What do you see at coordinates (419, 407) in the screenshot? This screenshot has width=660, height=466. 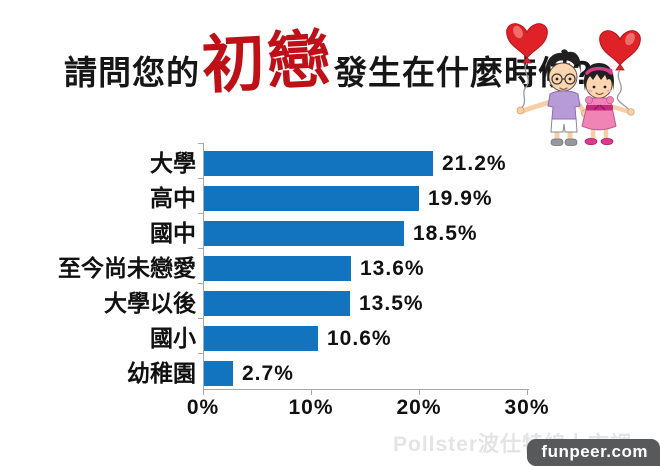 I see `x-axis-label: 20%` at bounding box center [419, 407].